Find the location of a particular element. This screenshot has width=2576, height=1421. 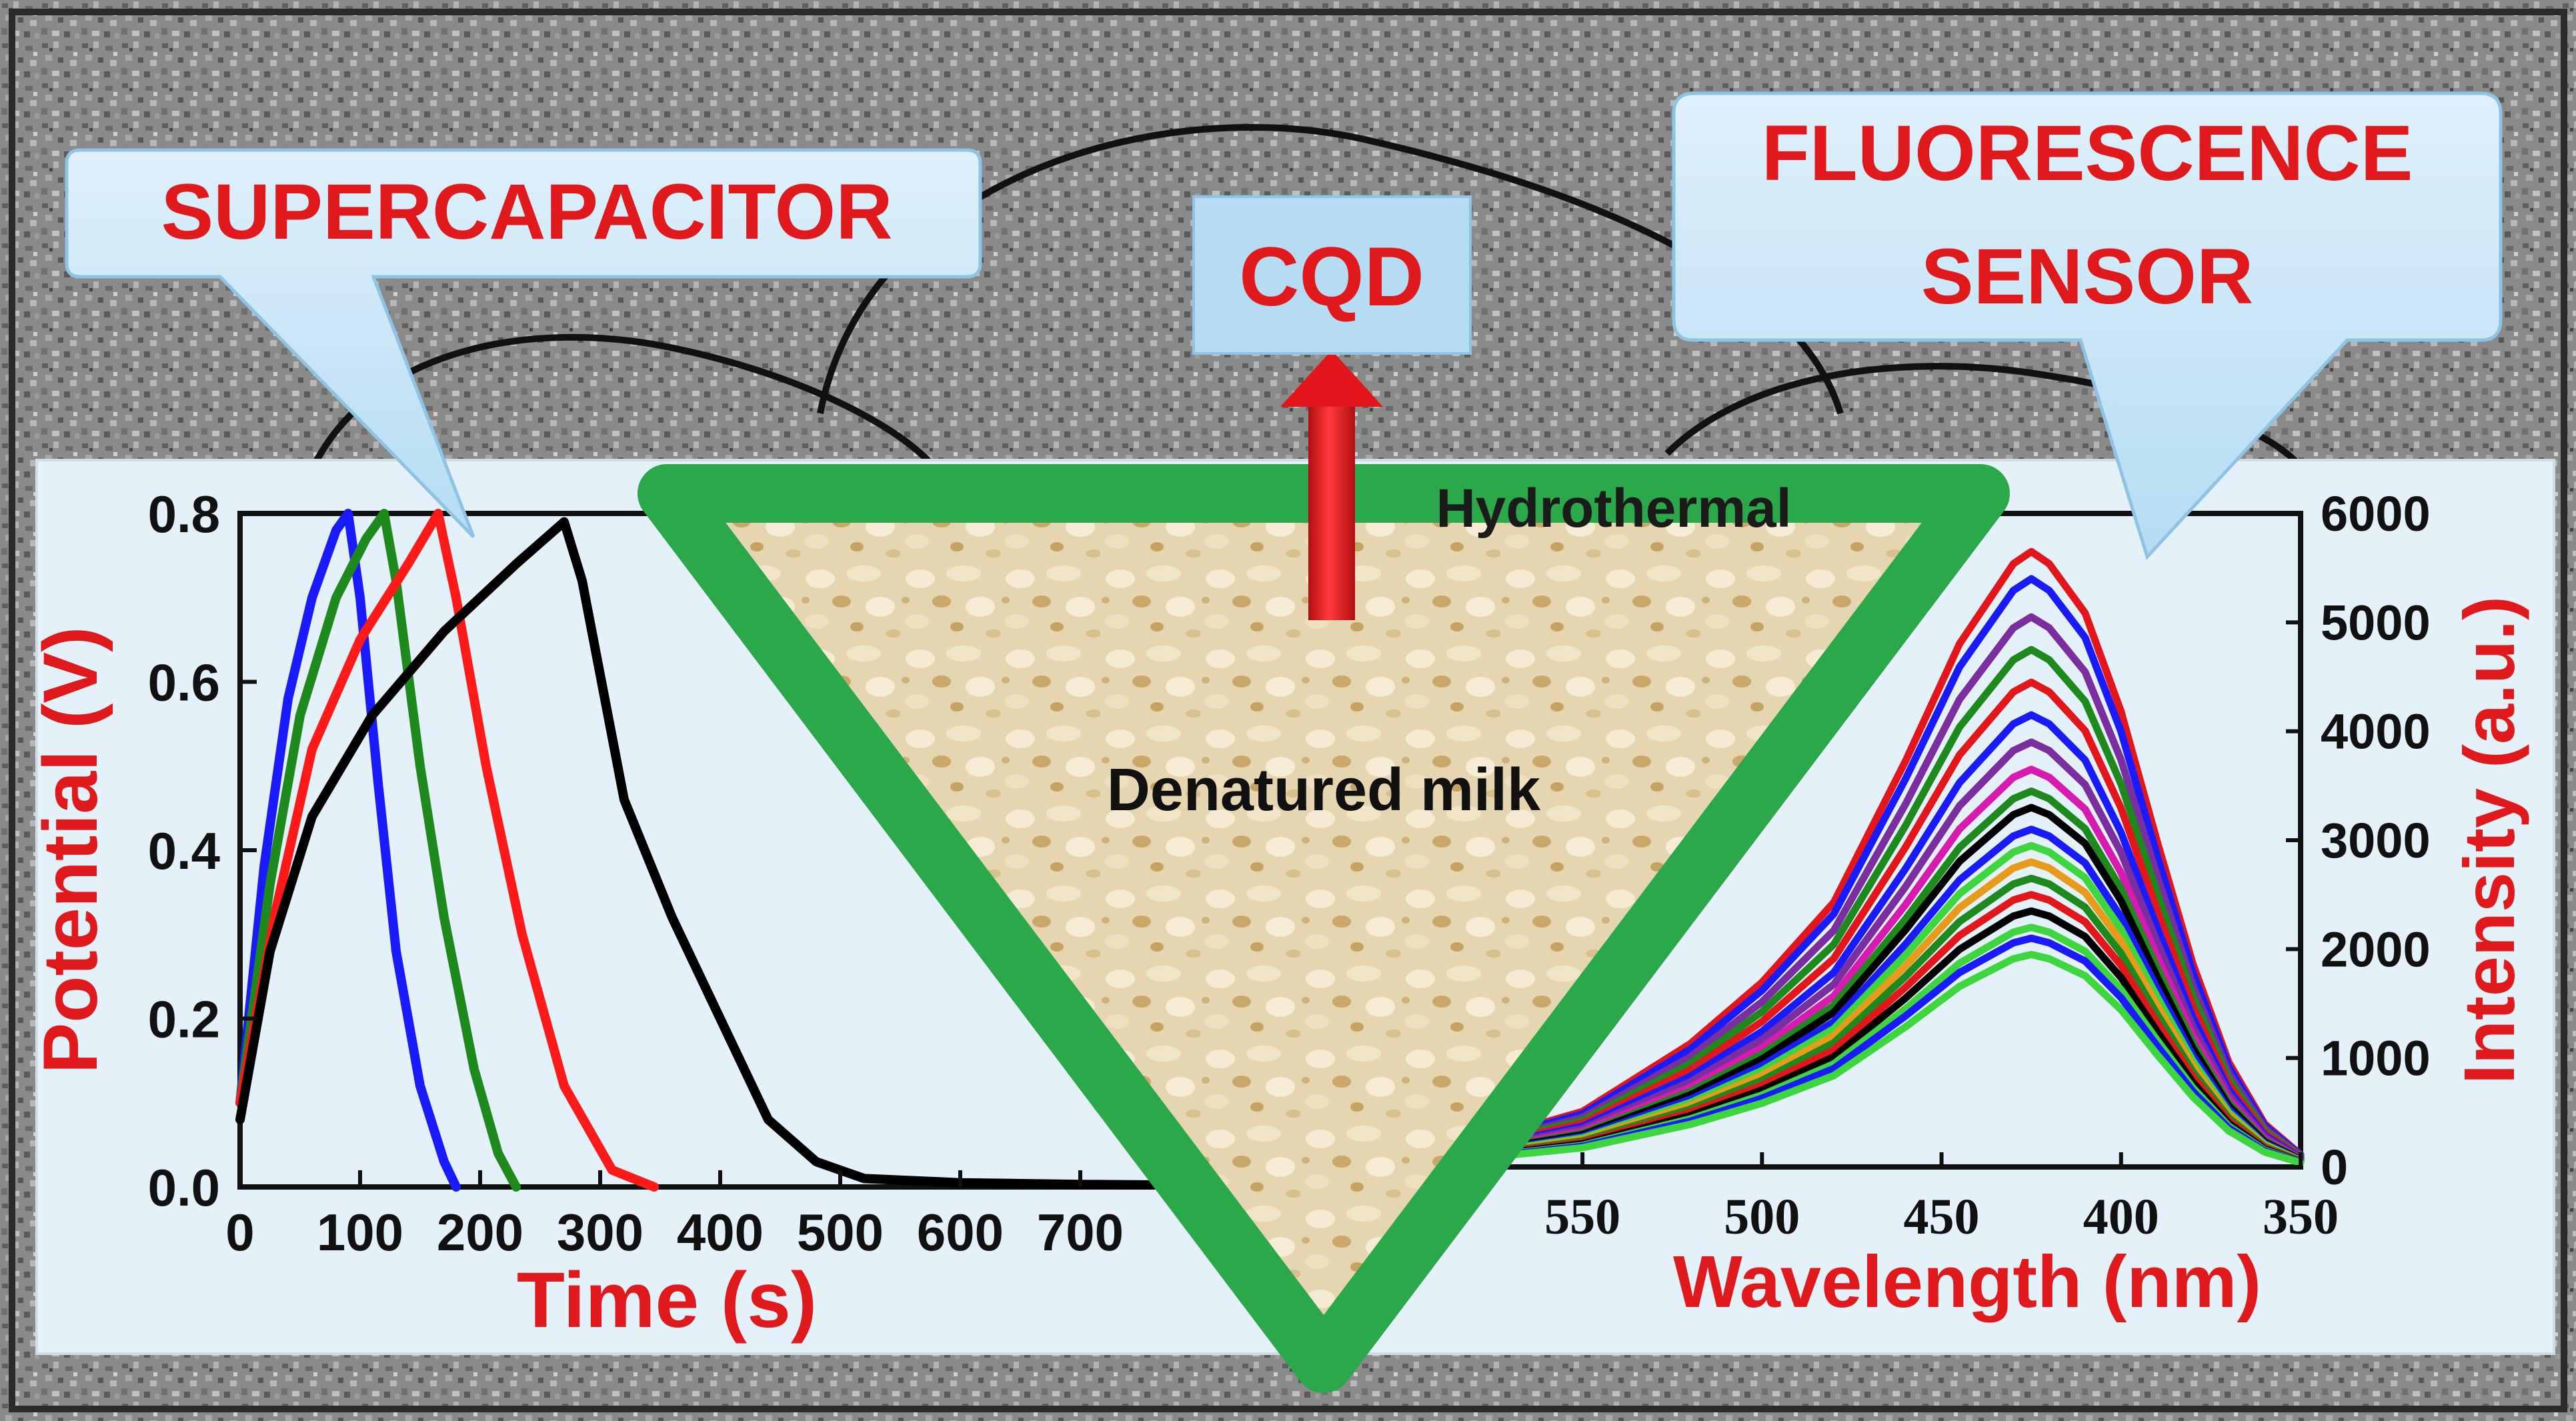

fl-y-tick-label: 3000 is located at coordinates (2376, 840).